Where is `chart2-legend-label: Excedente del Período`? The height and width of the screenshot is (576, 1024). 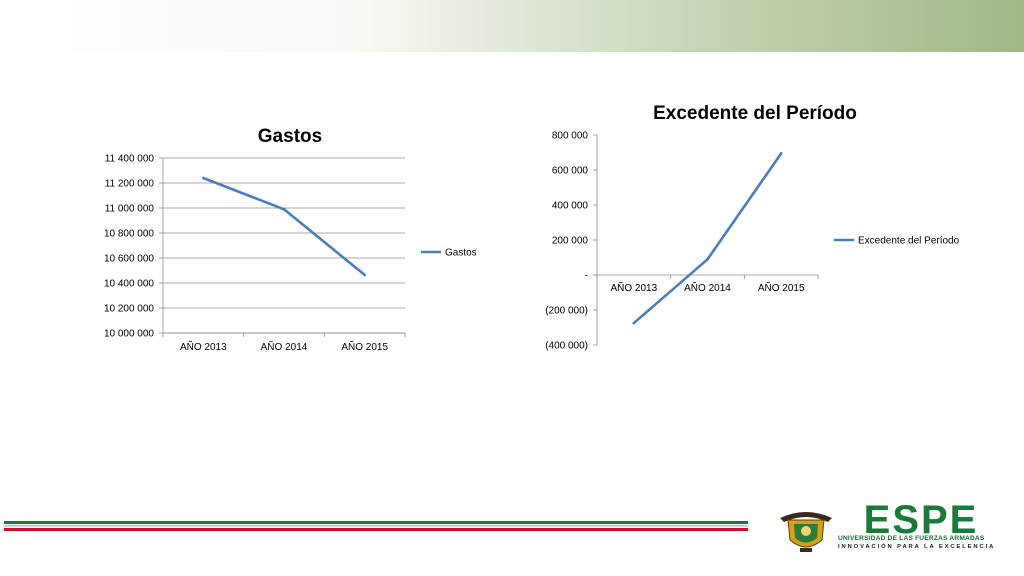
chart2-legend-label: Excedente del Período is located at coordinates (909, 241).